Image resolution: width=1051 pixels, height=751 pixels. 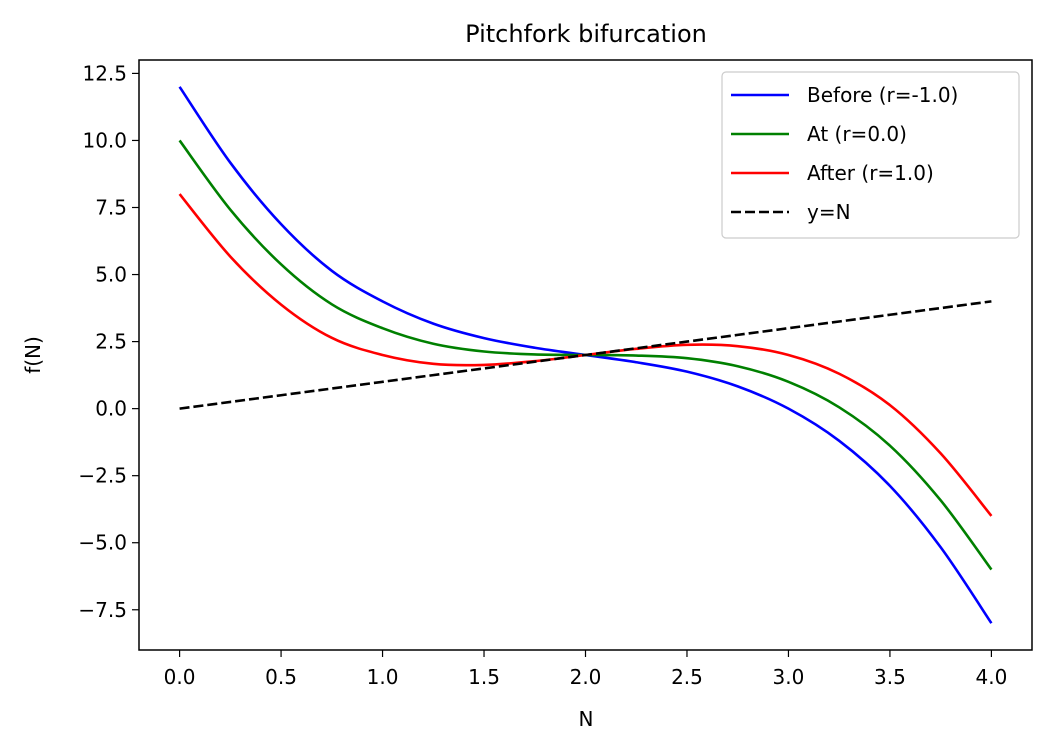 I want to click on legend-label: Before (r=-1.0), so click(x=882, y=95).